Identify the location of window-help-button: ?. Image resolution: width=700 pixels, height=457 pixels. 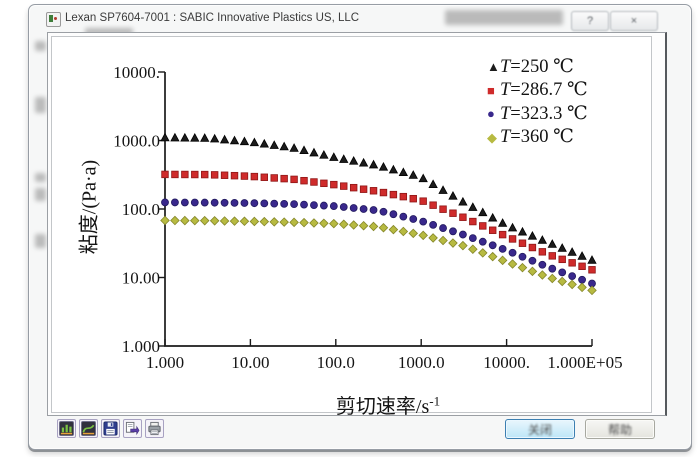
(590, 21).